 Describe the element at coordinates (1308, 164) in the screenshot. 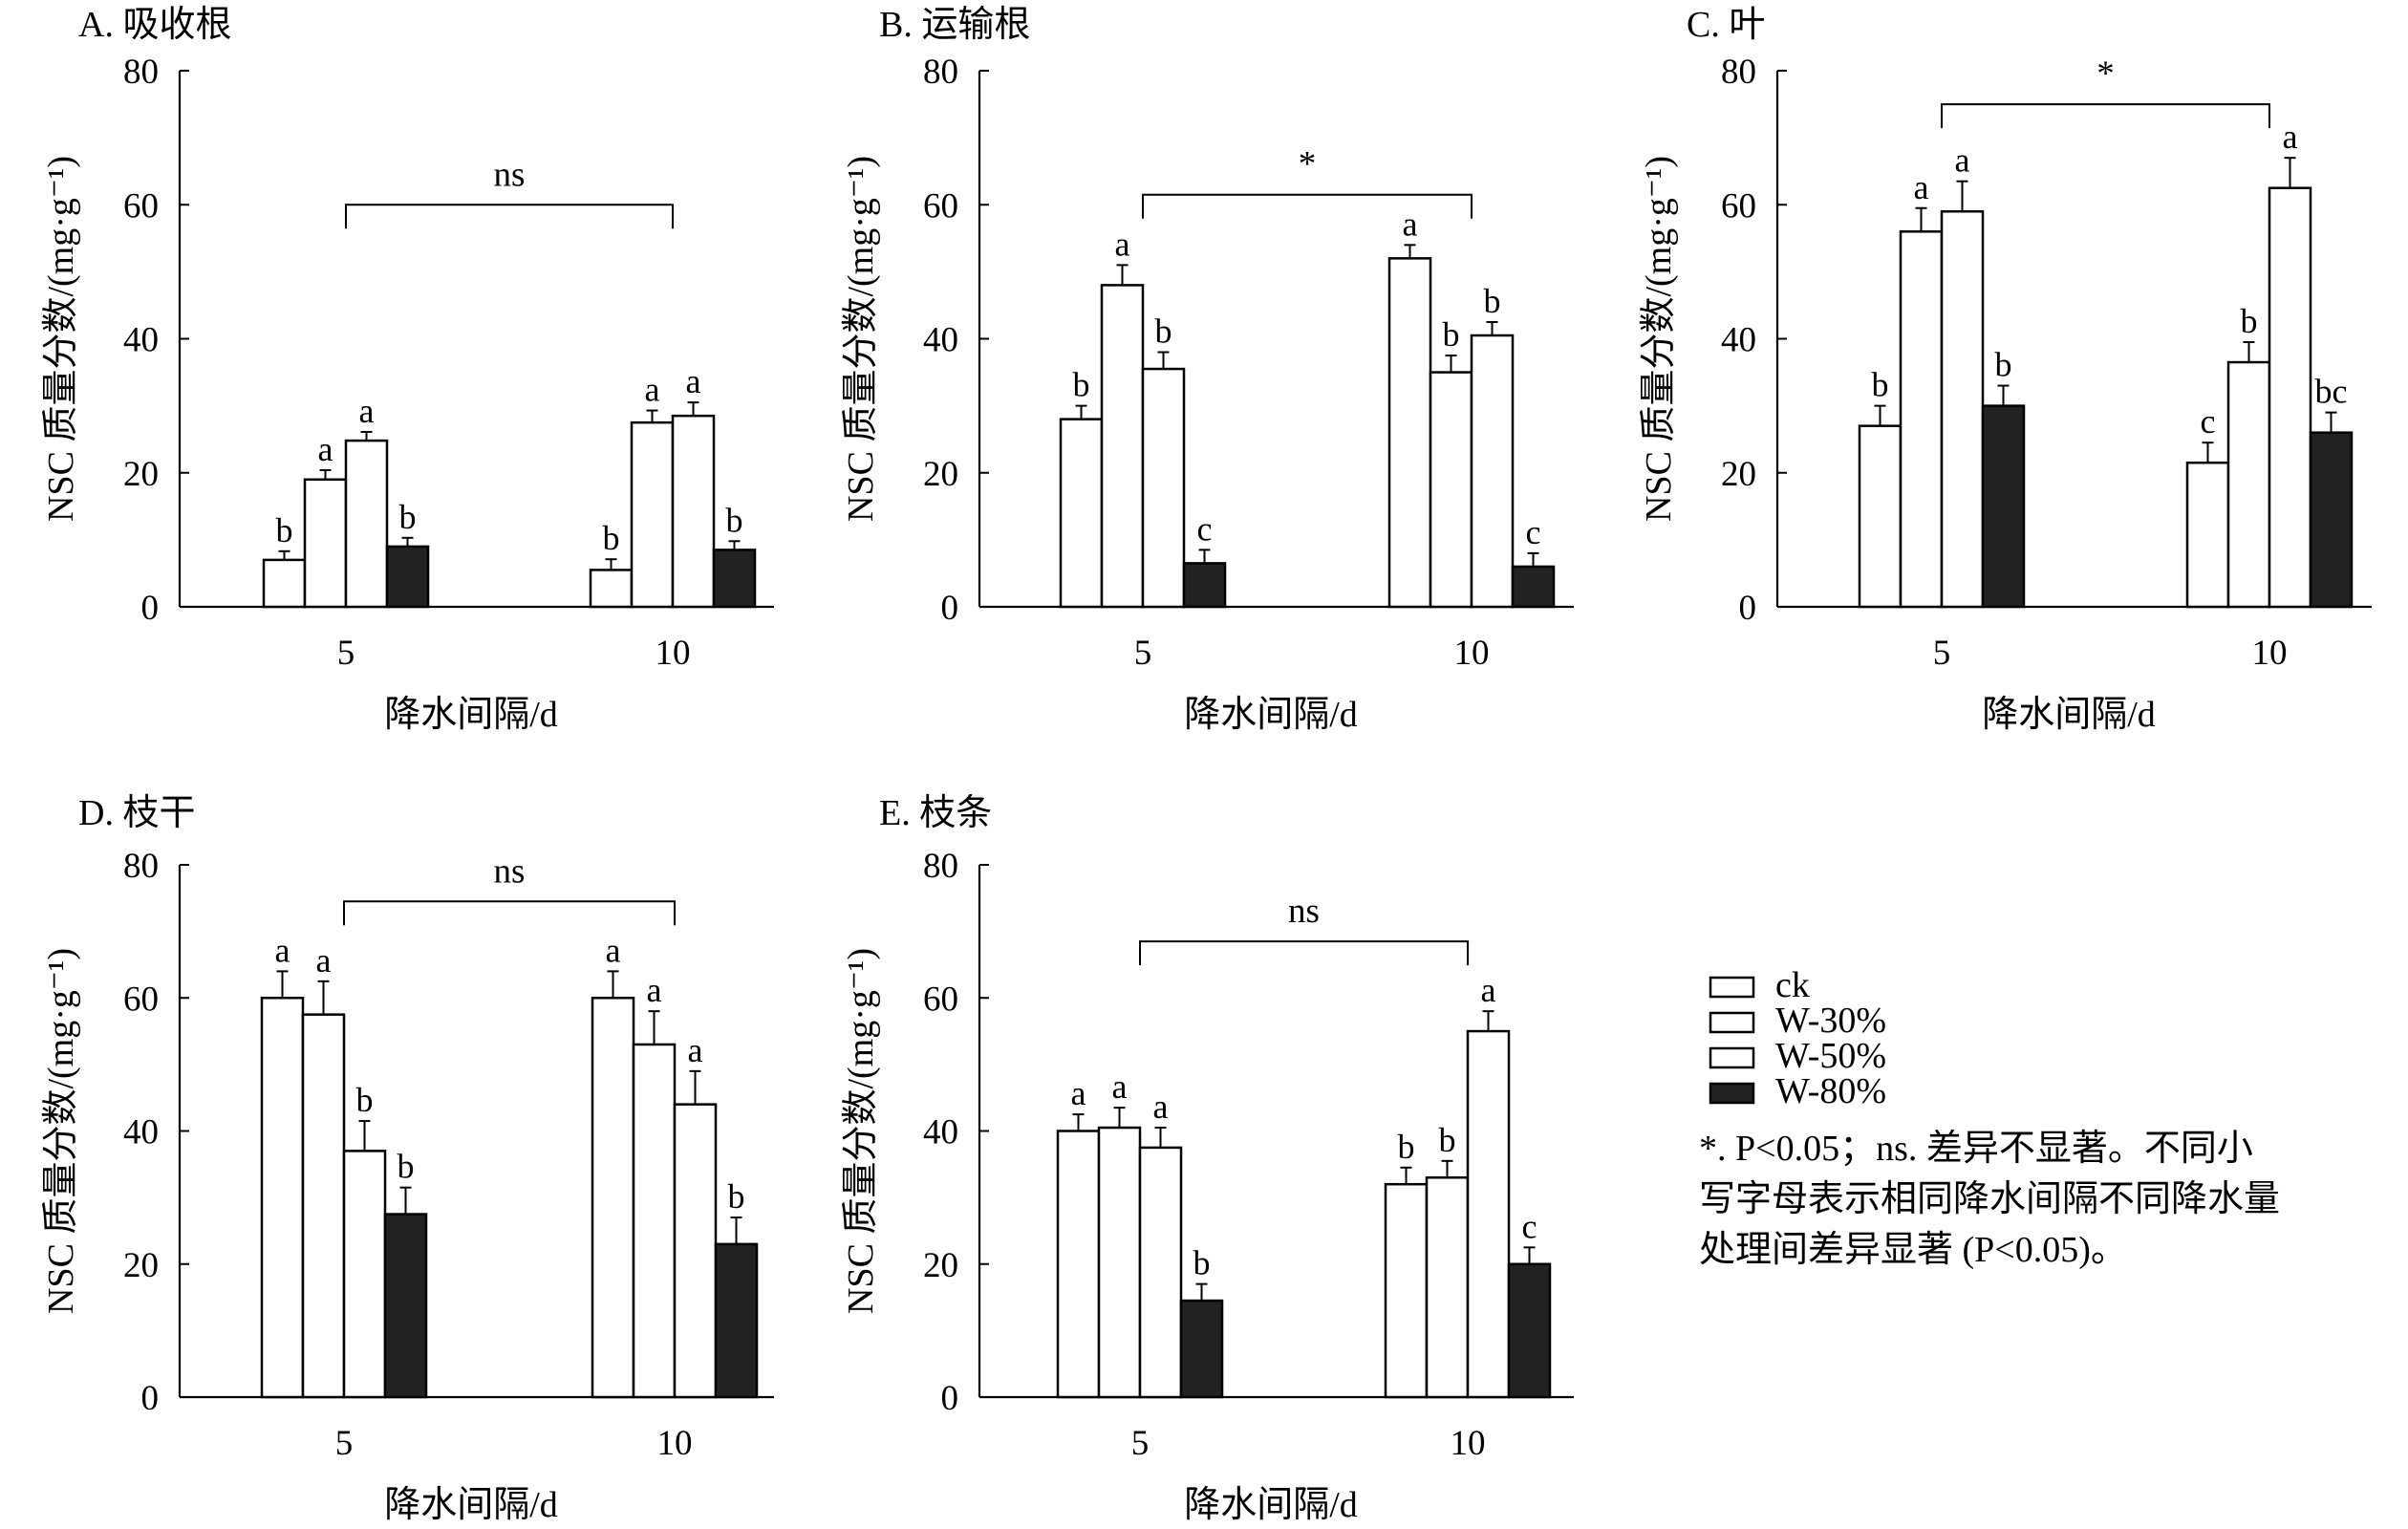

I see `comparison-label: *` at that location.